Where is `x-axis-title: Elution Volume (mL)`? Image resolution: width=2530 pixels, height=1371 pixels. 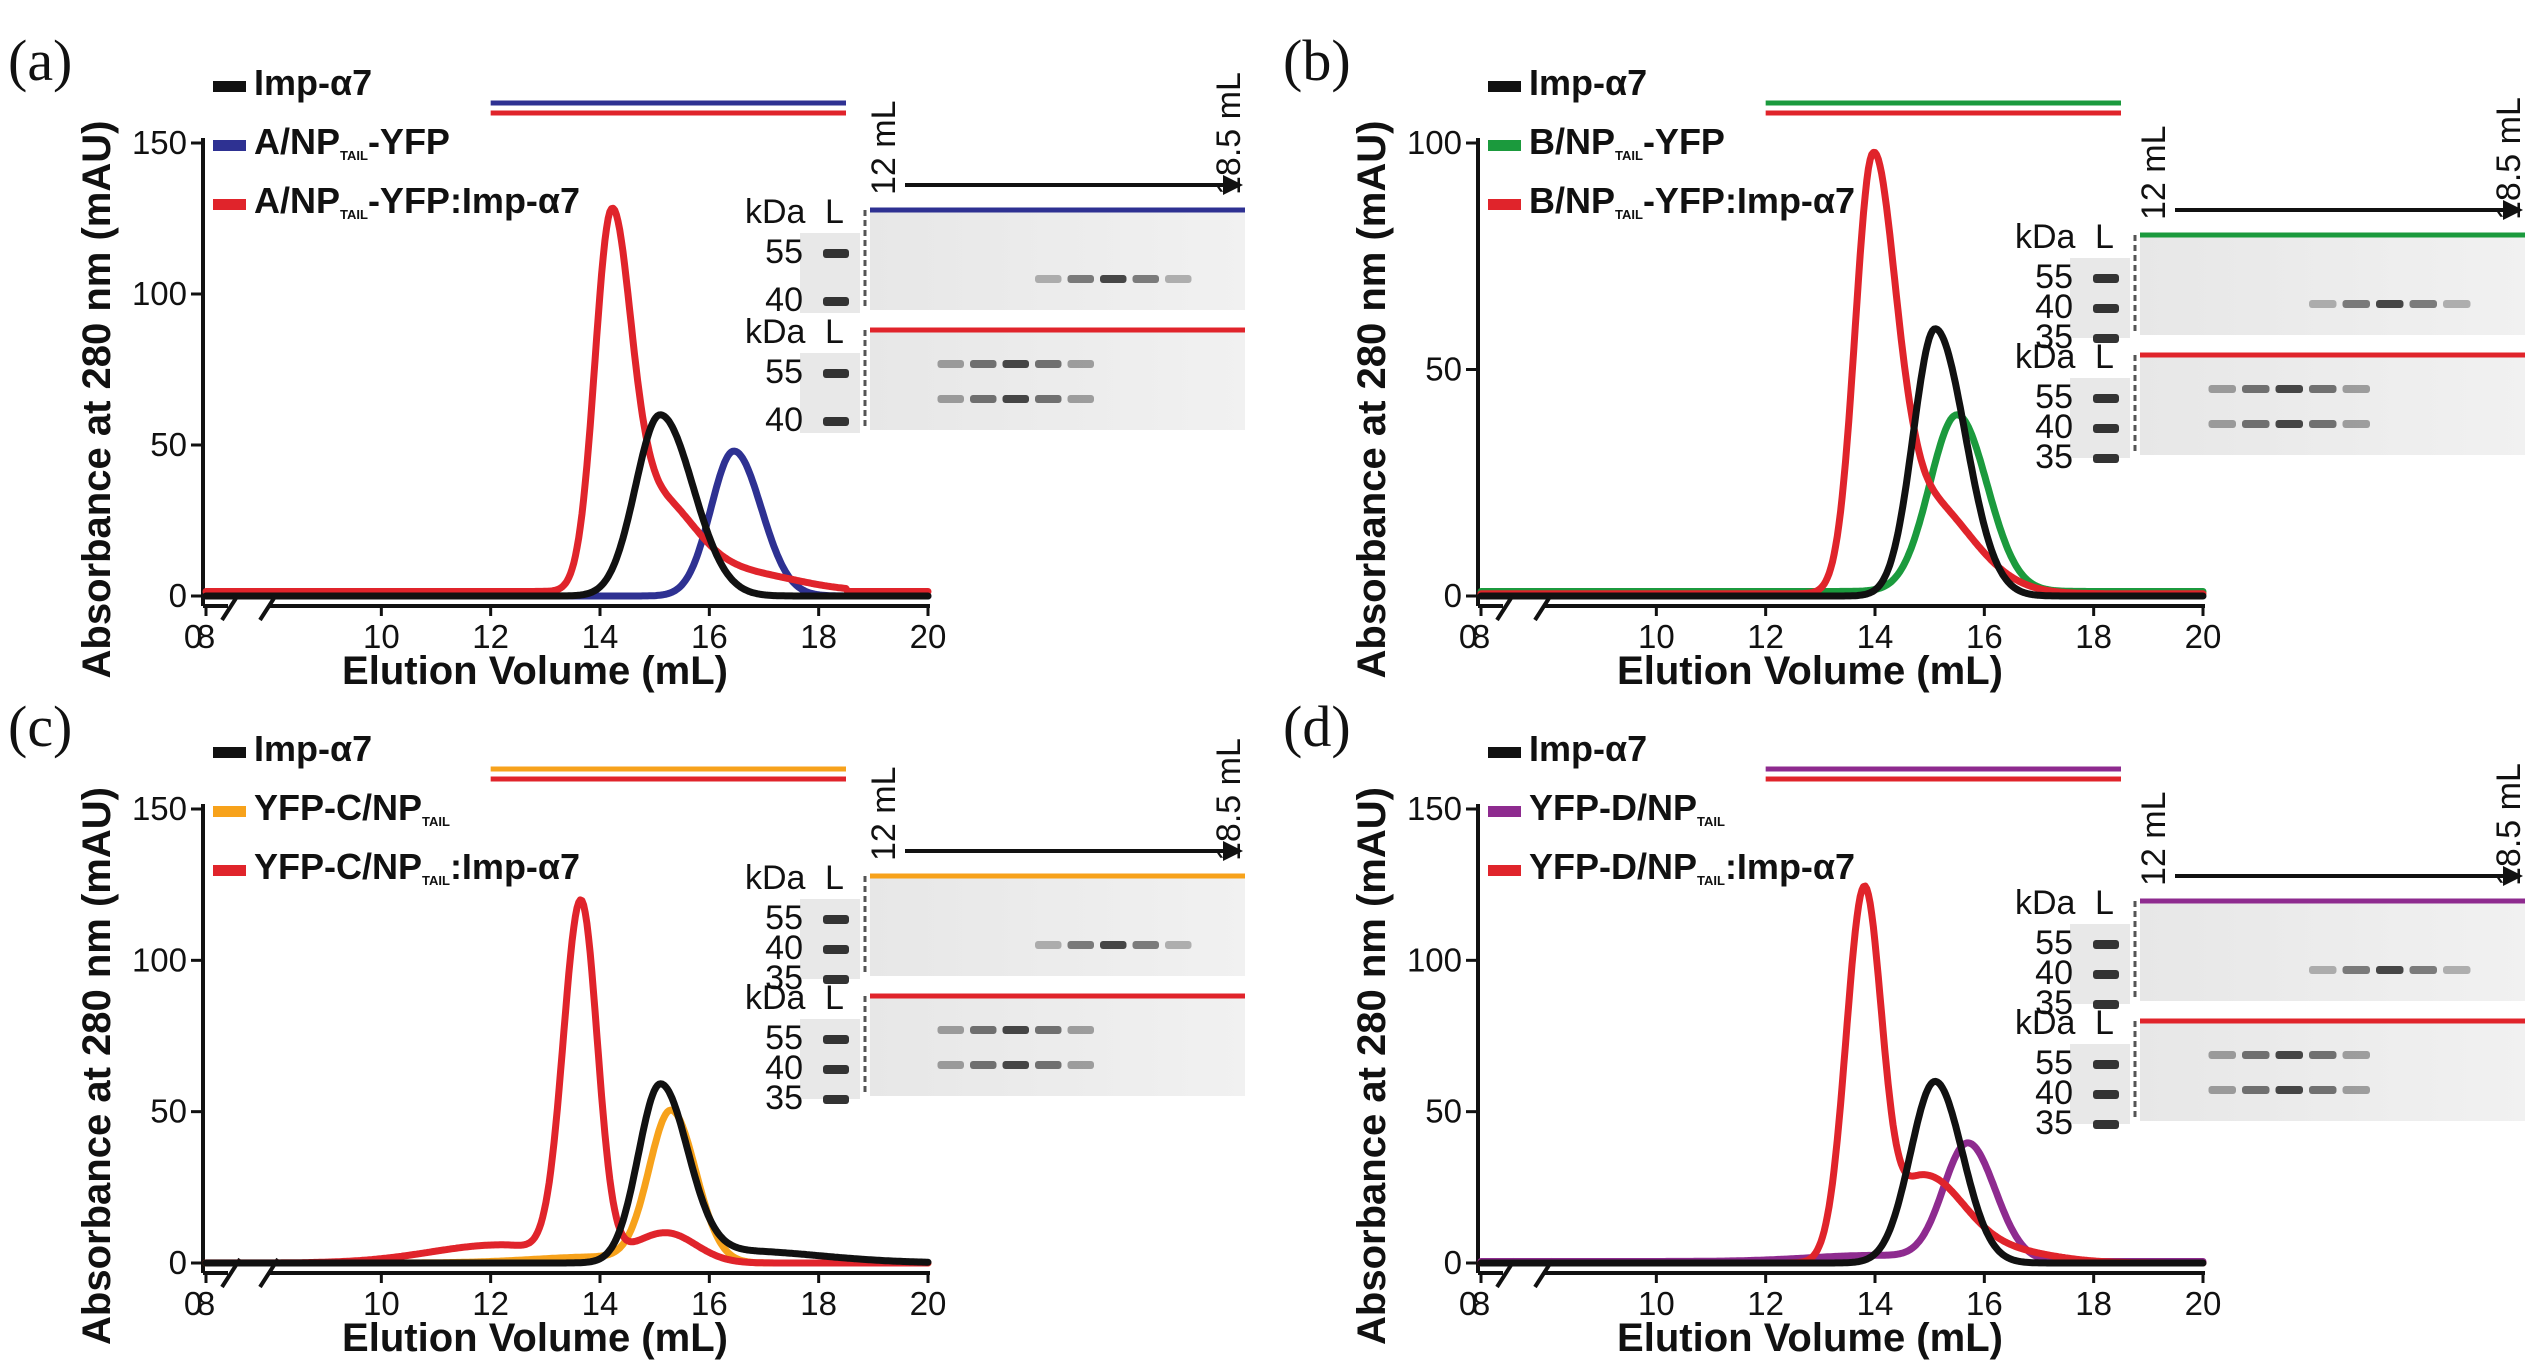
x-axis-title: Elution Volume (mL) is located at coordinates (535, 1338).